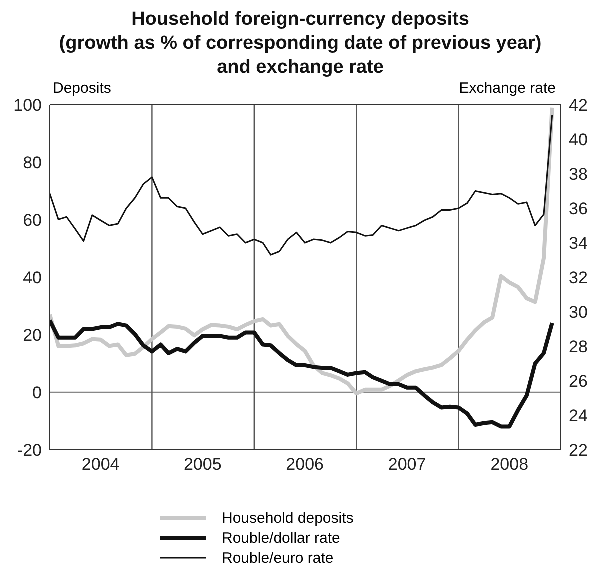  I want to click on y2-tick-label: 32, so click(578, 278).